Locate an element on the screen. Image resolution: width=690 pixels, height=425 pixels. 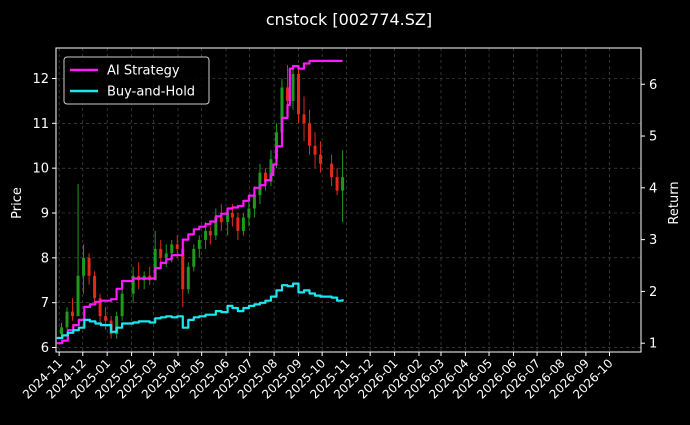
y-right-tick-label: 1 is located at coordinates (653, 344).